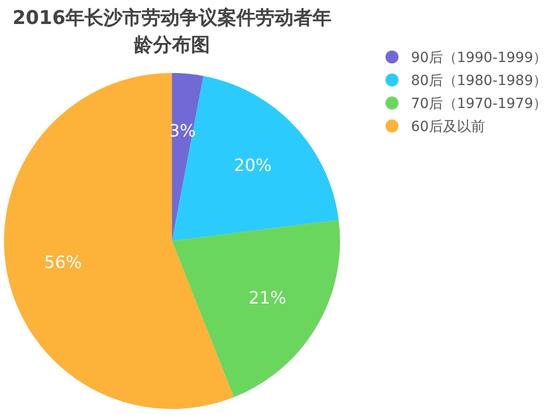 The width and height of the screenshot is (554, 415). I want to click on legend-label: 80后（1980-1989）, so click(479, 81).